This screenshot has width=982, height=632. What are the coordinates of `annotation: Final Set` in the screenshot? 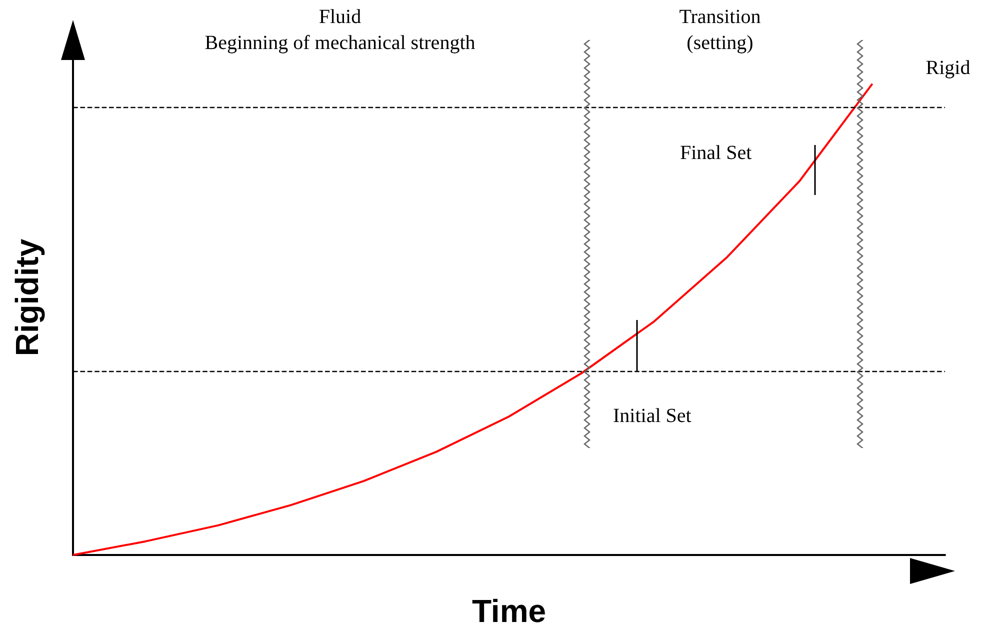 It's located at (716, 153).